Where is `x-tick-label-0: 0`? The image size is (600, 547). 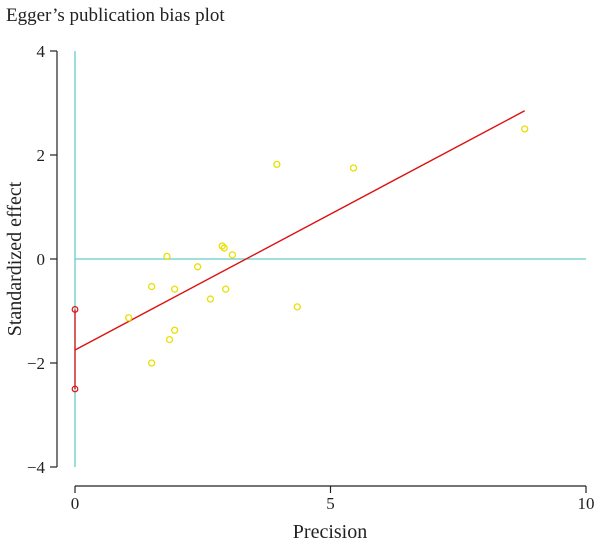 x-tick-label-0: 0 is located at coordinates (75, 503).